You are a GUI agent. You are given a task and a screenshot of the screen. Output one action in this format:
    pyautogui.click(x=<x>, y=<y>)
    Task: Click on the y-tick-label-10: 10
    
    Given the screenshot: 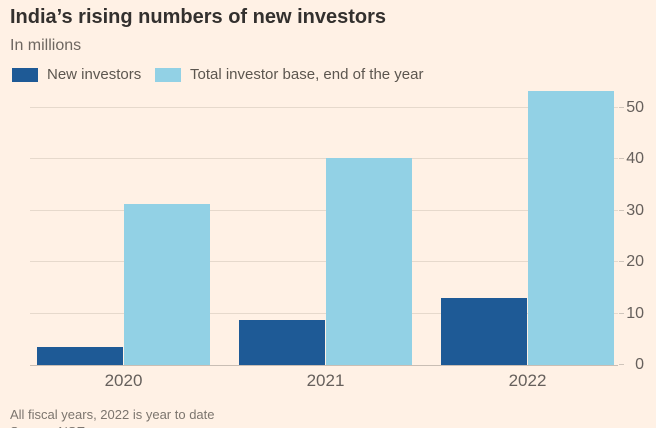 What is the action you would take?
    pyautogui.click(x=635, y=313)
    